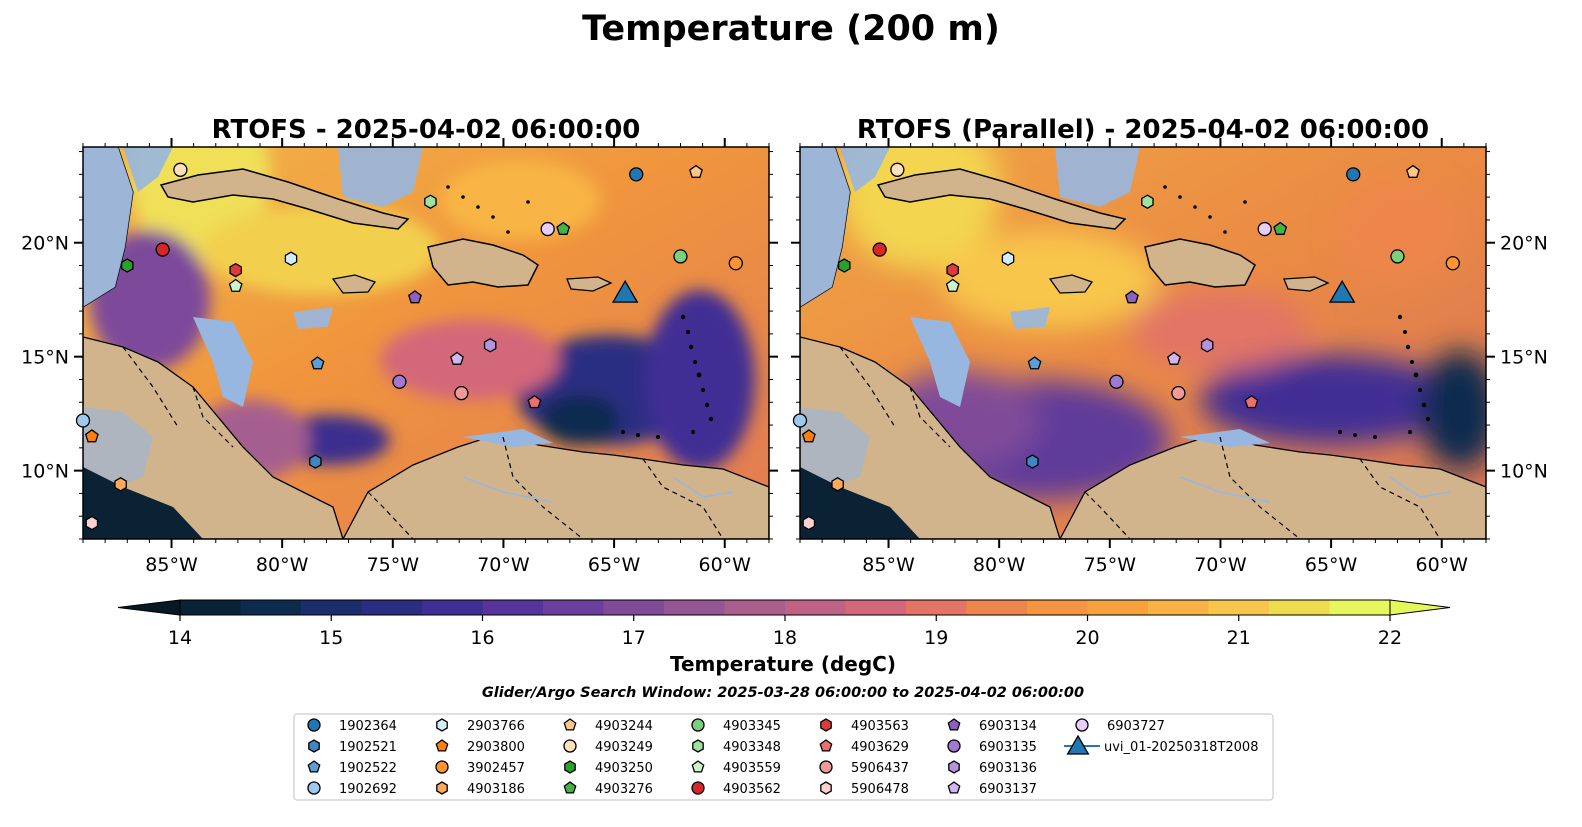  What do you see at coordinates (783, 664) in the screenshot?
I see `colorbar-label: Temperature (degC)` at bounding box center [783, 664].